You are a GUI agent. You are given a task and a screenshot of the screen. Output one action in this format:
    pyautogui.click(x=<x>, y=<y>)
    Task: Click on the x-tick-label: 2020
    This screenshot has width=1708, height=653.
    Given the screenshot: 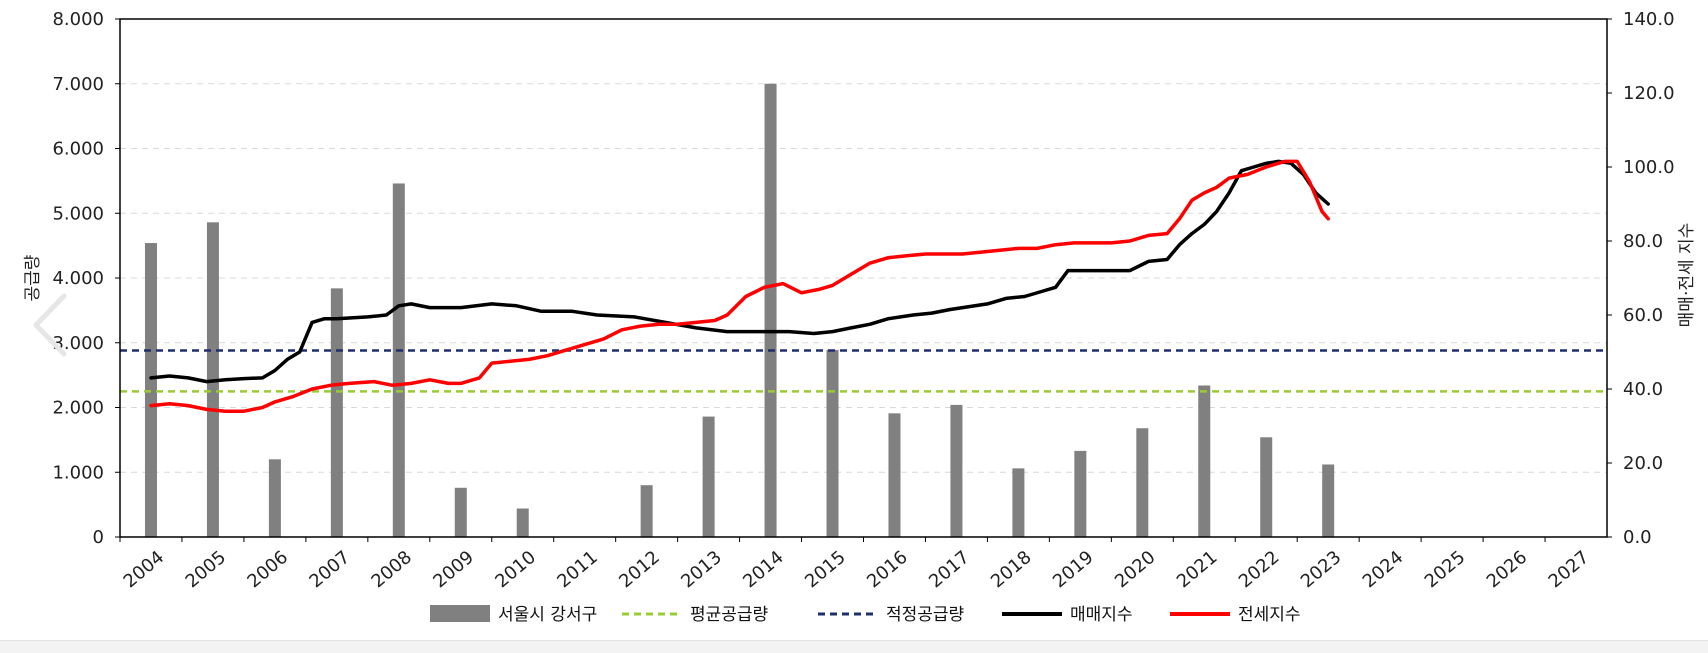 What is the action you would take?
    pyautogui.click(x=1135, y=570)
    